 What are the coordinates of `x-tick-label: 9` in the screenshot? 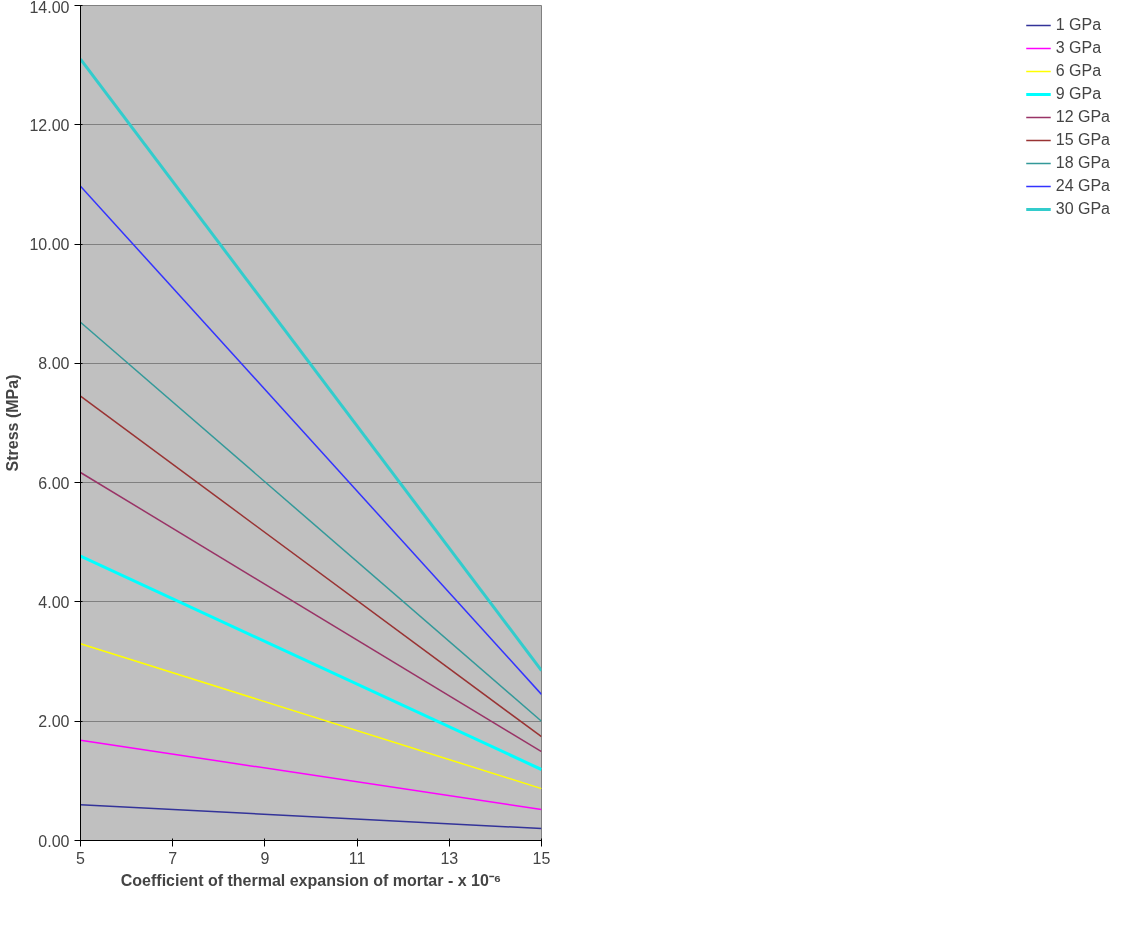 It's located at (265, 858).